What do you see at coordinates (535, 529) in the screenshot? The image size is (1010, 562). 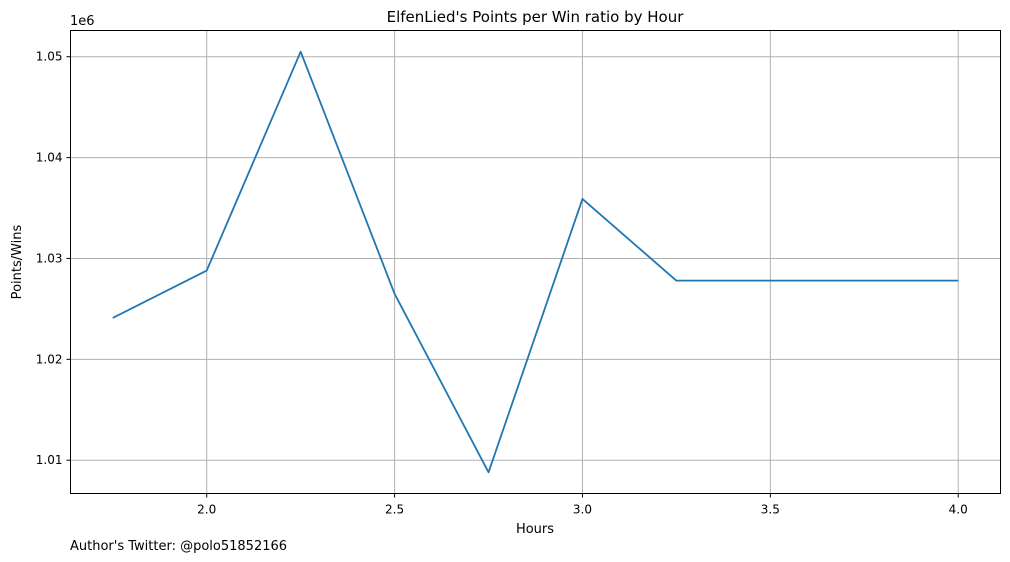 I see `x-axis-label: Hours` at bounding box center [535, 529].